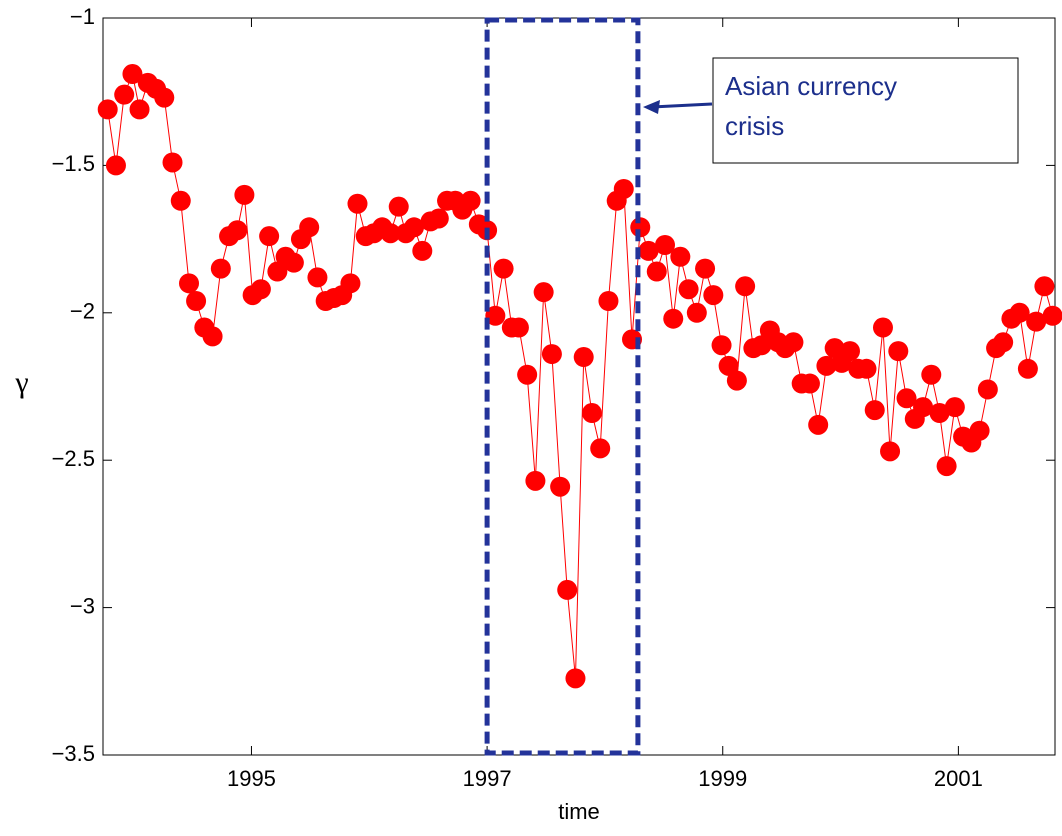 The width and height of the screenshot is (1062, 836). I want to click on annotation-arrowhead, so click(651, 107).